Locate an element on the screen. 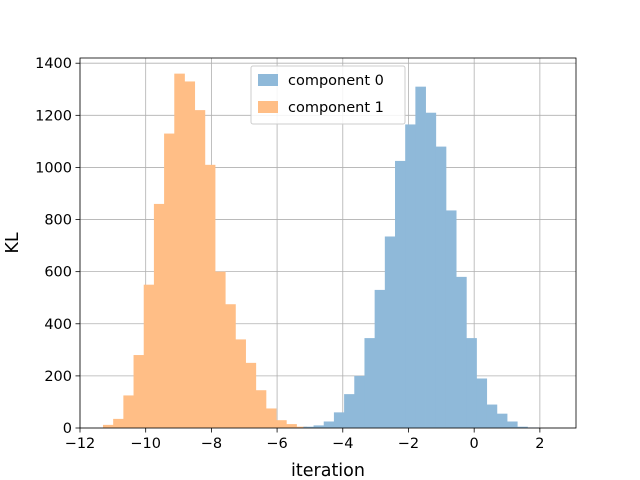 Image resolution: width=640 pixels, height=480 pixels. y-tick-label: 400 is located at coordinates (58, 325).